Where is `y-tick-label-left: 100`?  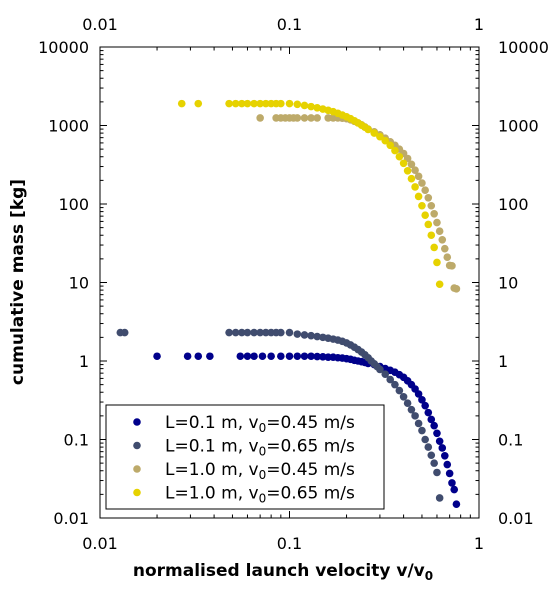
y-tick-label-left: 100 is located at coordinates (73, 204).